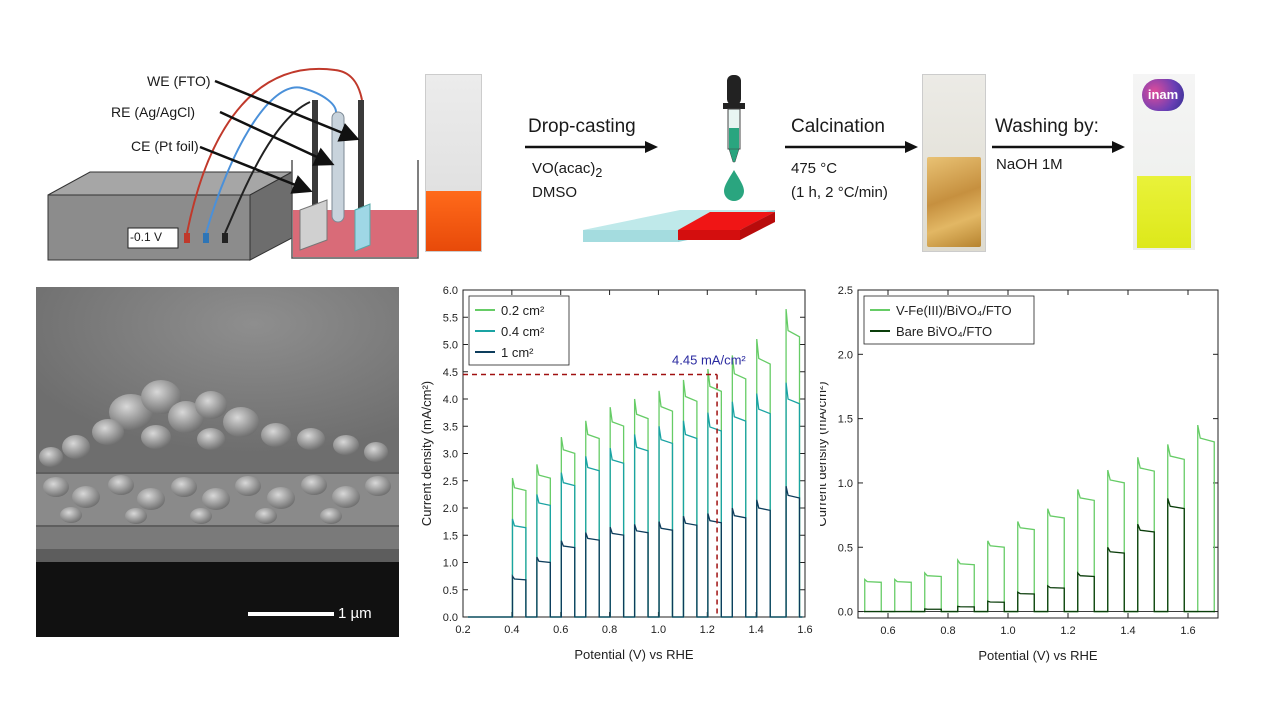  I want to click on annotation-label: 4.45 mA/cm², so click(709, 359).